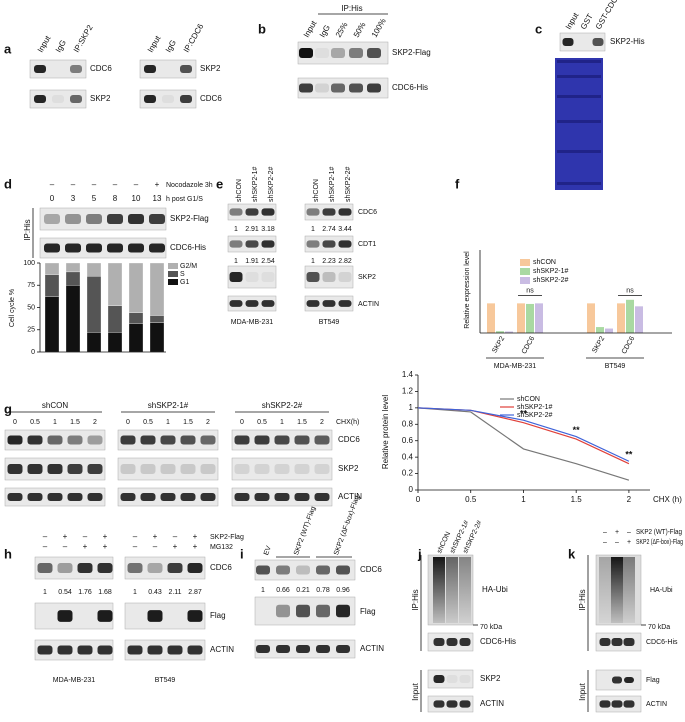  Describe the element at coordinates (471, 499) in the screenshot. I see `x-tick-label: 0.5` at that location.